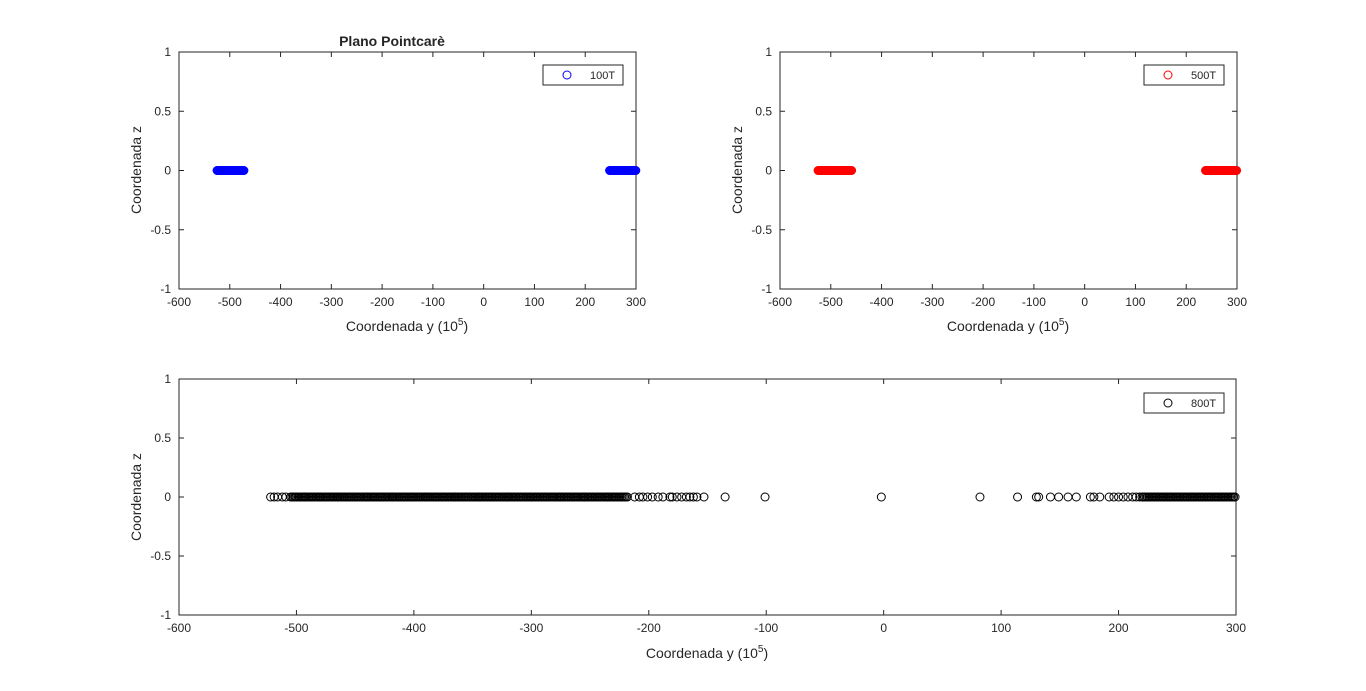  Describe the element at coordinates (1203, 404) in the screenshot. I see `legend-label: 800T` at that location.